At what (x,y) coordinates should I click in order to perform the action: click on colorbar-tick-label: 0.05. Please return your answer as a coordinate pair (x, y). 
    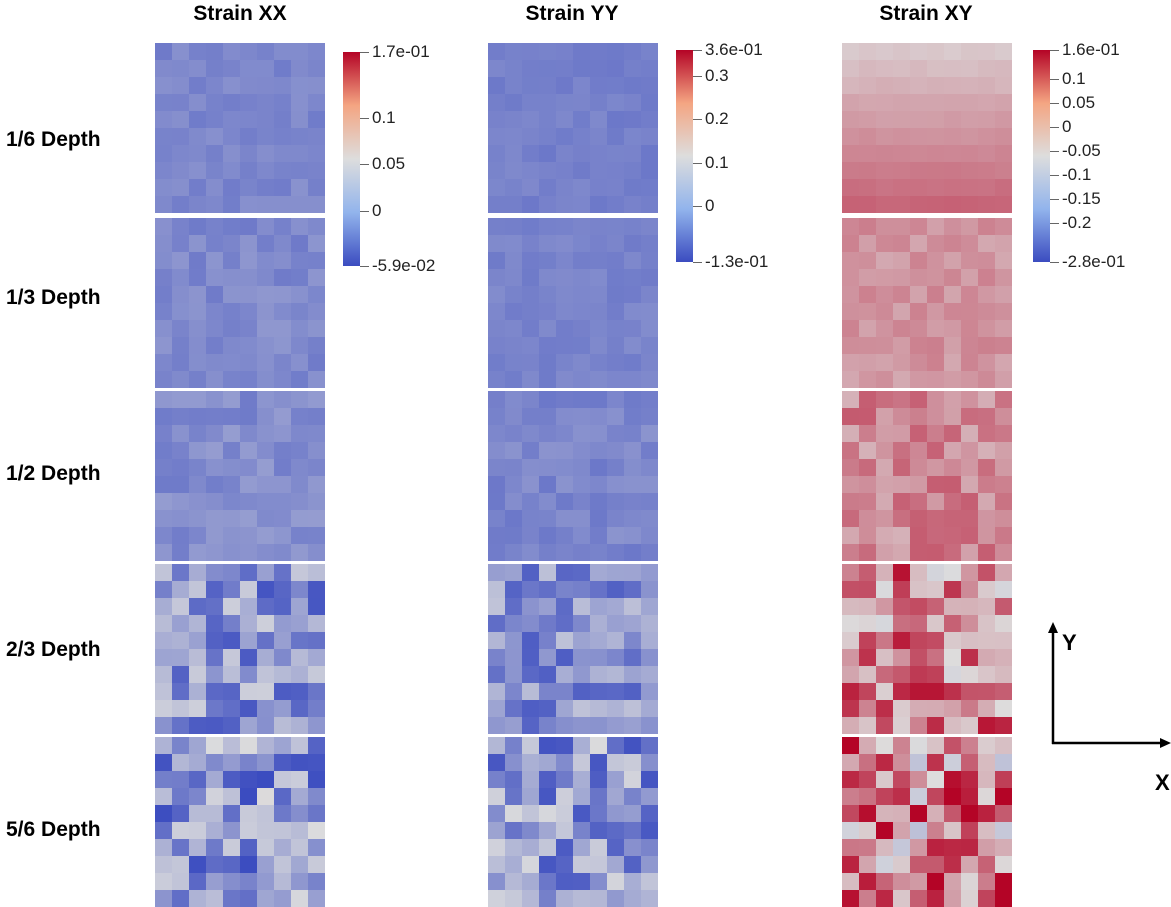
    Looking at the image, I should click on (389, 164).